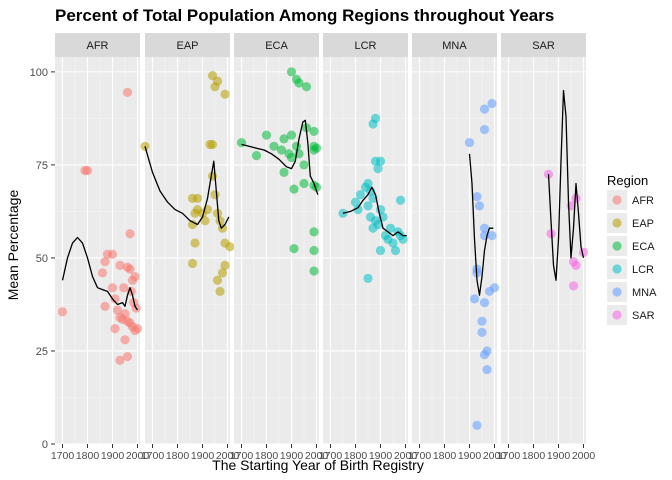  What do you see at coordinates (631, 315) in the screenshot?
I see `legend-item-sar: SAR` at bounding box center [631, 315].